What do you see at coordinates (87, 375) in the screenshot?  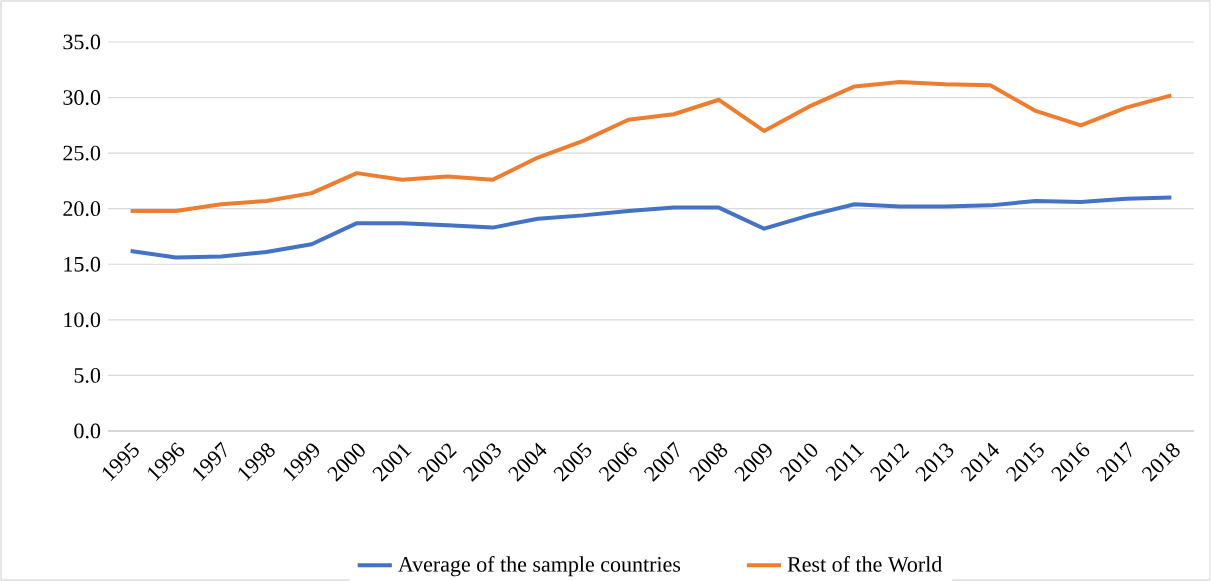 I see `y-tick-label: 5.0` at bounding box center [87, 375].